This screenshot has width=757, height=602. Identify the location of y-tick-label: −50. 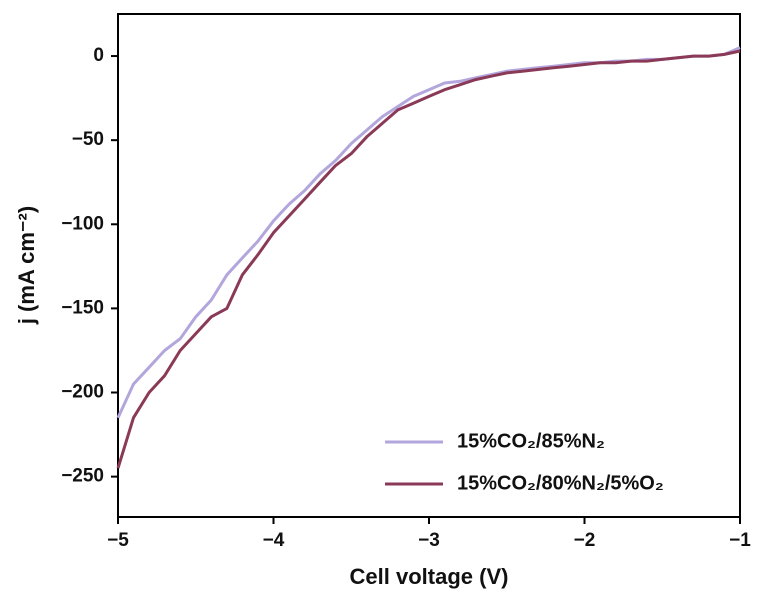
(88, 139).